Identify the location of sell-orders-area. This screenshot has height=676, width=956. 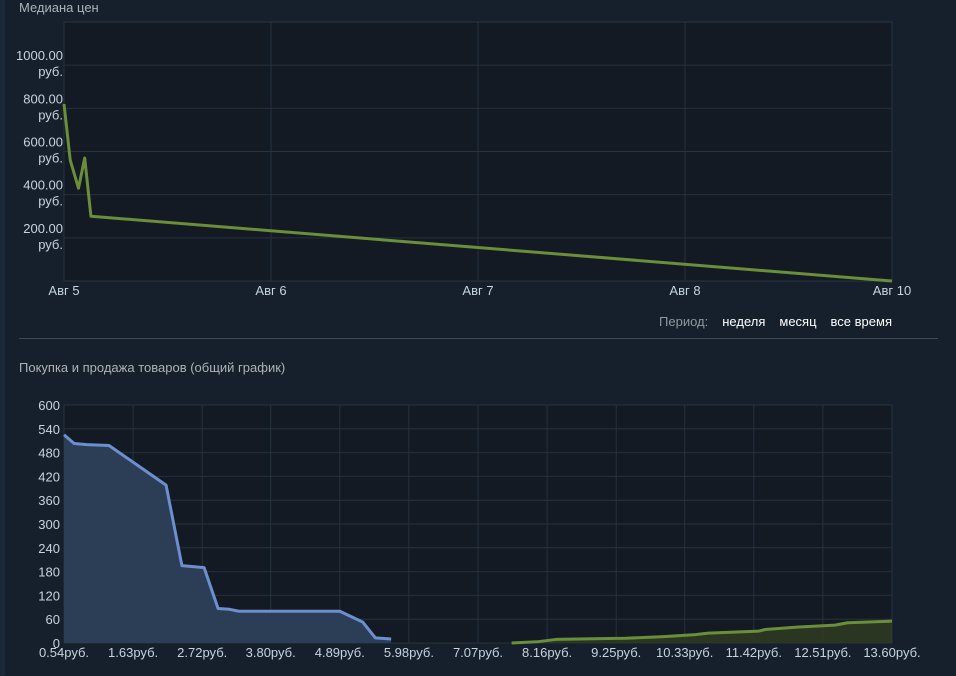
(701, 632).